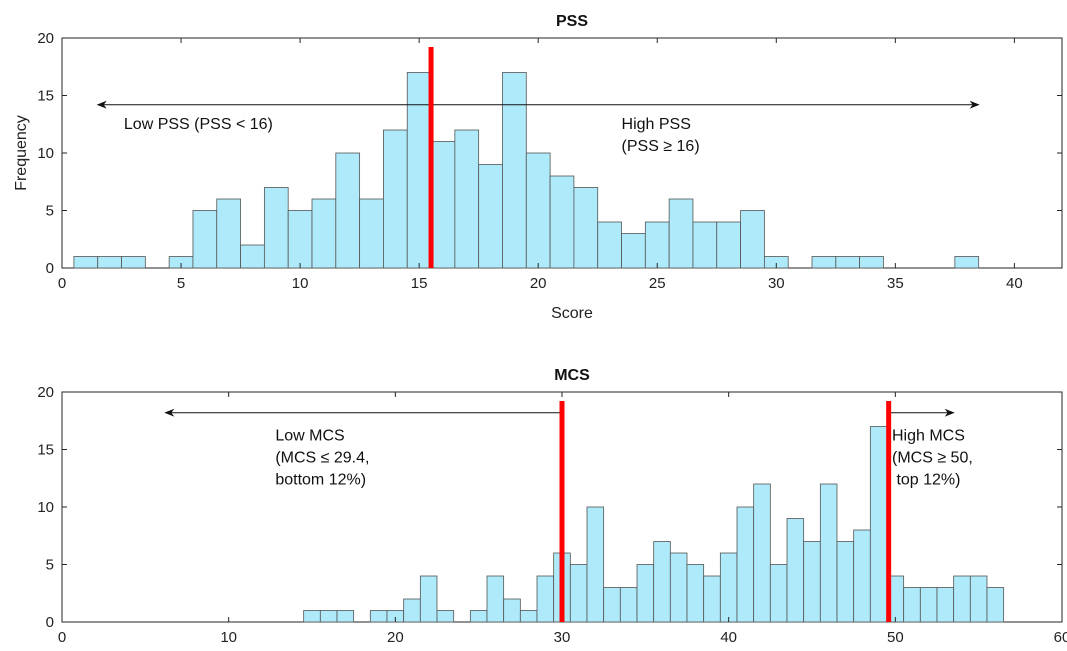  Describe the element at coordinates (419, 283) in the screenshot. I see `x-tick-label: 15` at that location.